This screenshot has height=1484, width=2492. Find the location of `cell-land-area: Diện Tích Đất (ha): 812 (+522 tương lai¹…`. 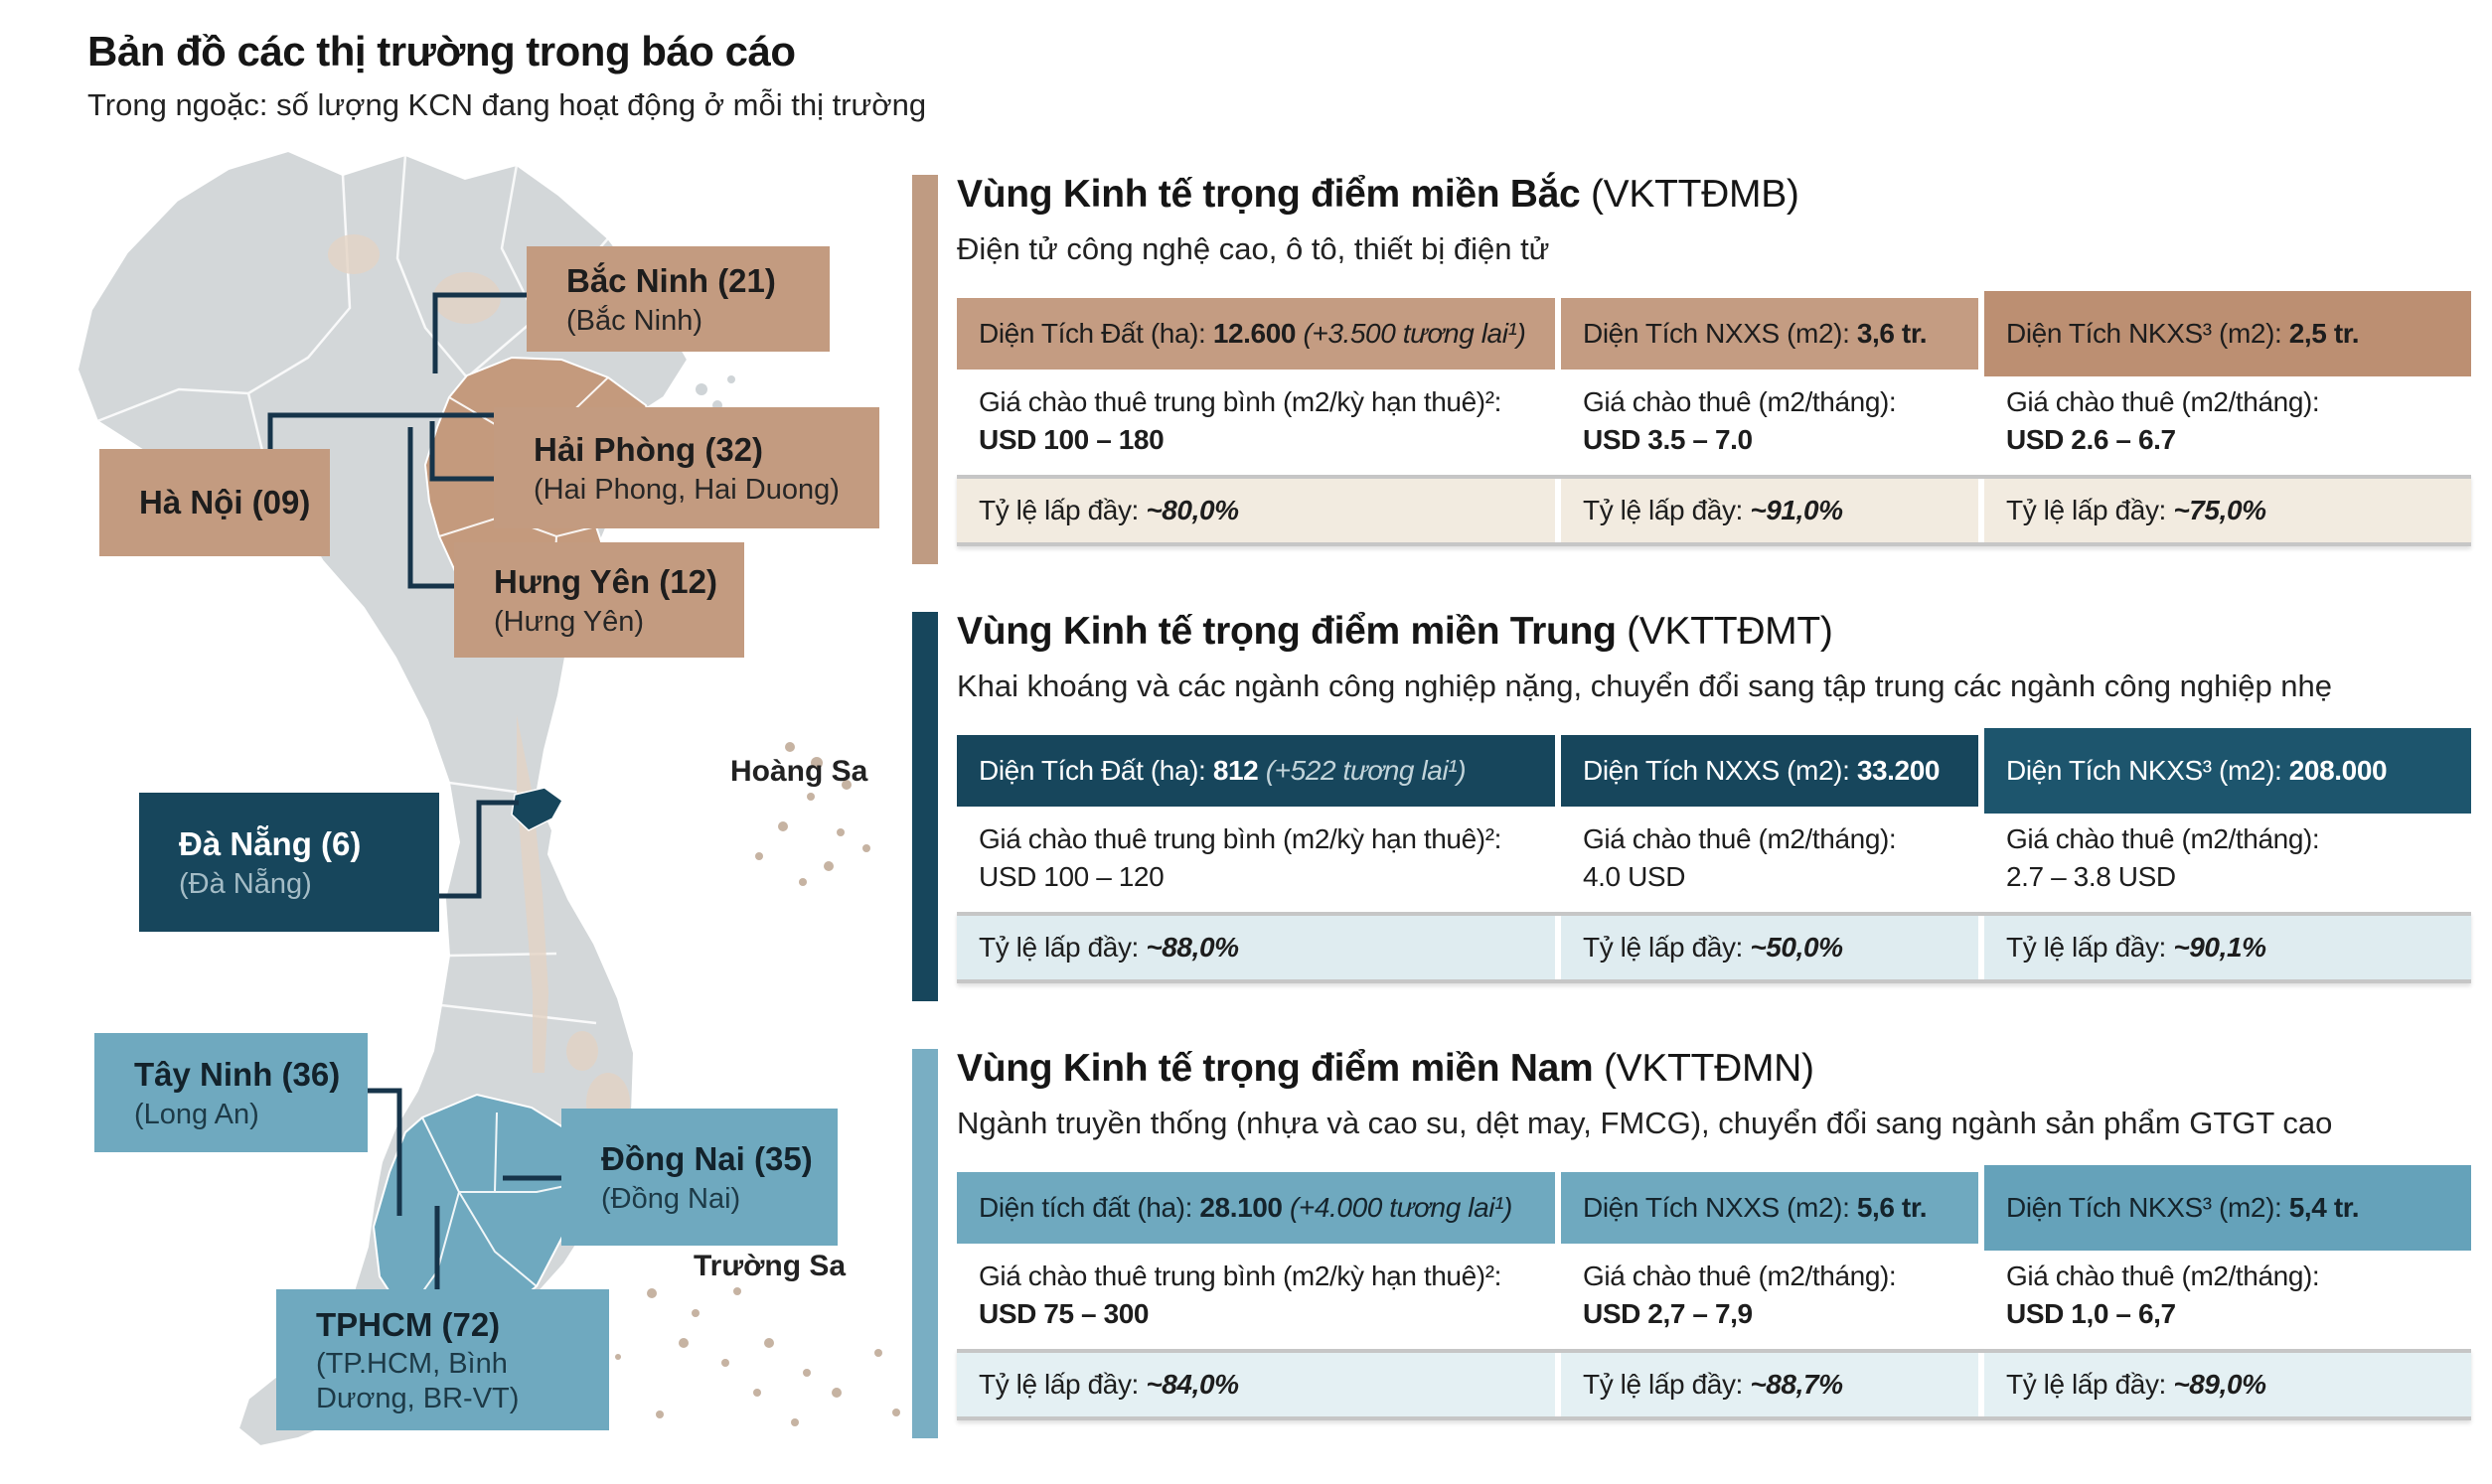

cell-land-area: Diện Tích Đất (ha): 812 (+522 tương lai¹… is located at coordinates (1256, 771).